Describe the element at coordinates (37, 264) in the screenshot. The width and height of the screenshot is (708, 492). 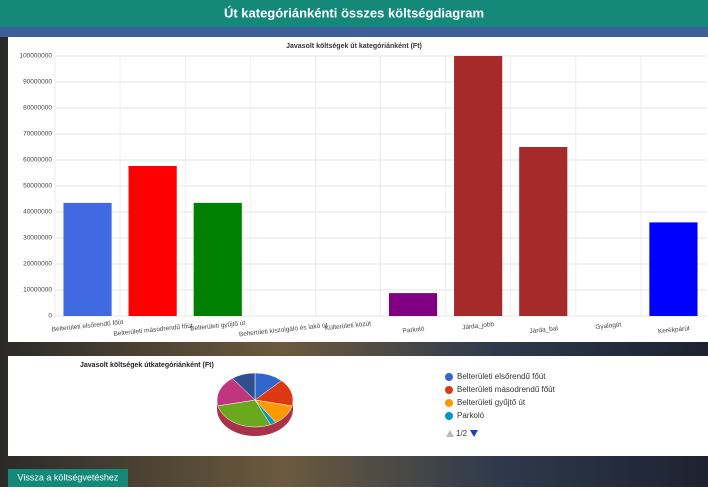
I see `y-tick-label: 20000000` at that location.